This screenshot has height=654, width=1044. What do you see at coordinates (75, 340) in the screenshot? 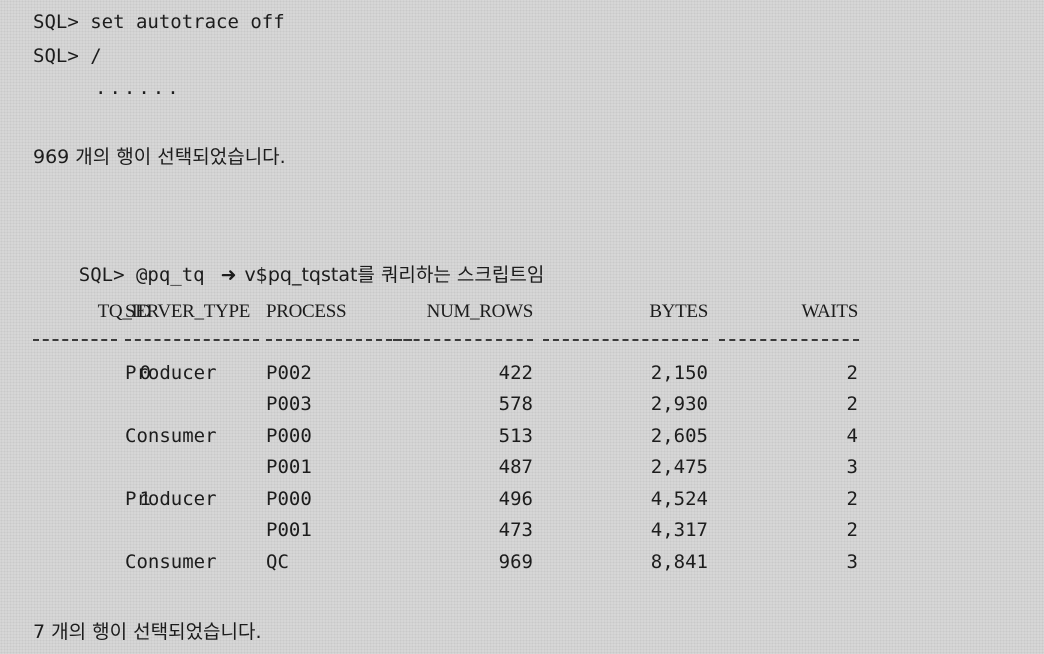
I see `separator-tq-id` at bounding box center [75, 340].